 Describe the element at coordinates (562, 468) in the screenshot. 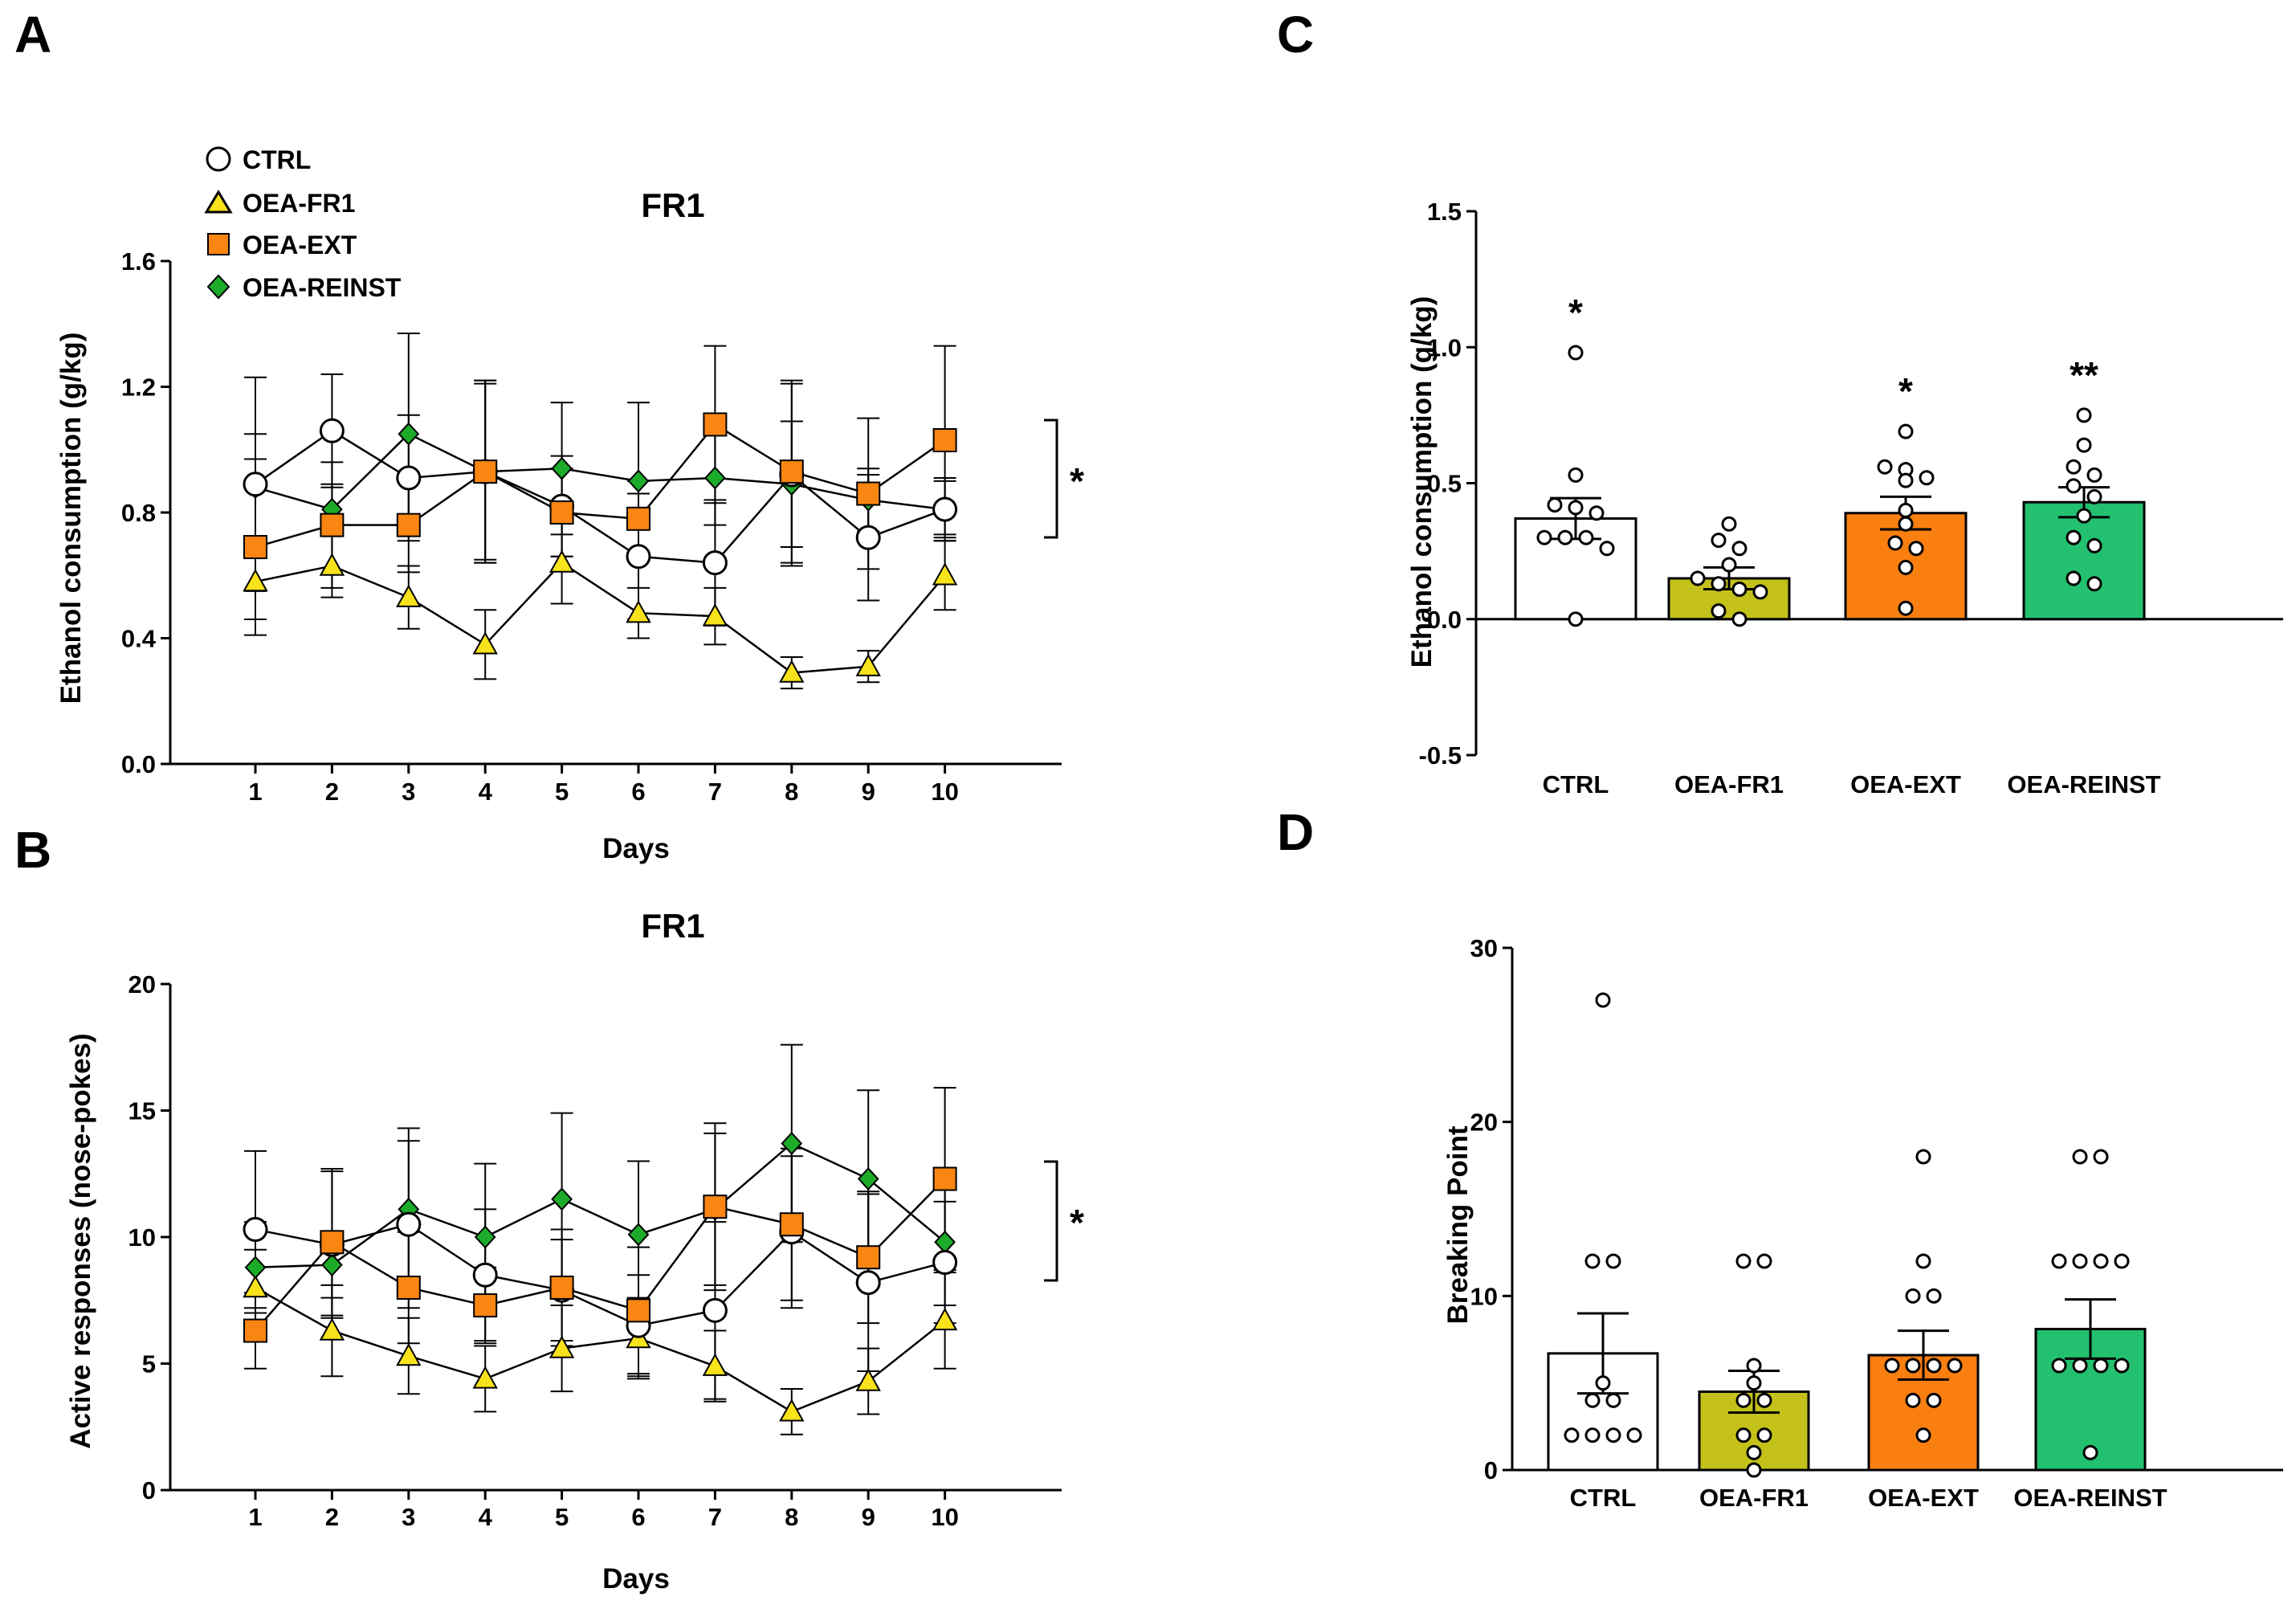

I see `chart-a-point-oea-reinst` at that location.